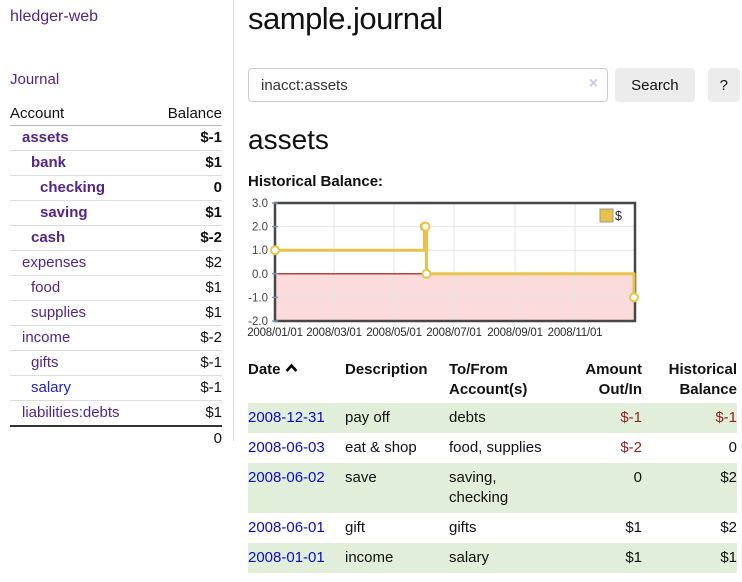  What do you see at coordinates (258, 322) in the screenshot?
I see `svg-text: -2.0` at bounding box center [258, 322].